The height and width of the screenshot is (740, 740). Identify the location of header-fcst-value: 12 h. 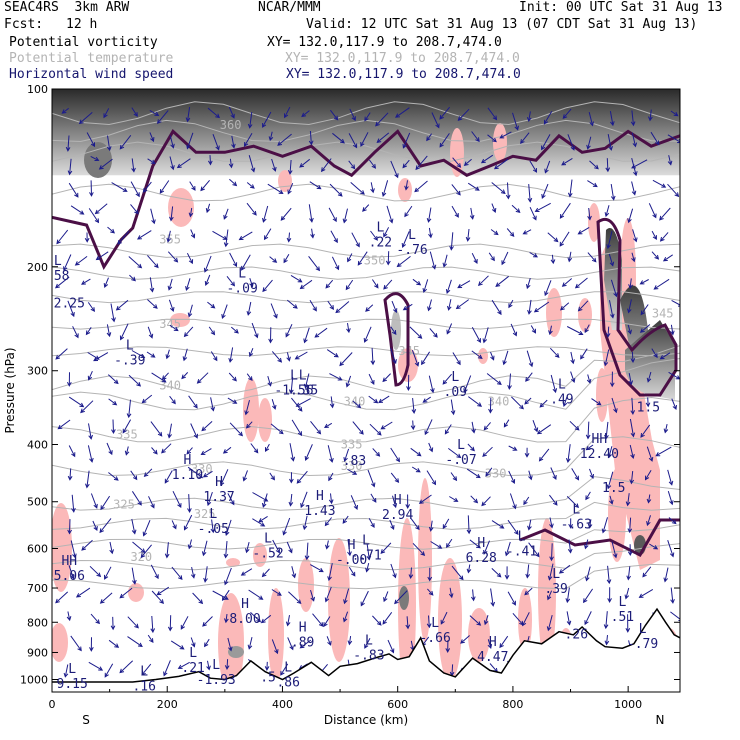
(82, 24).